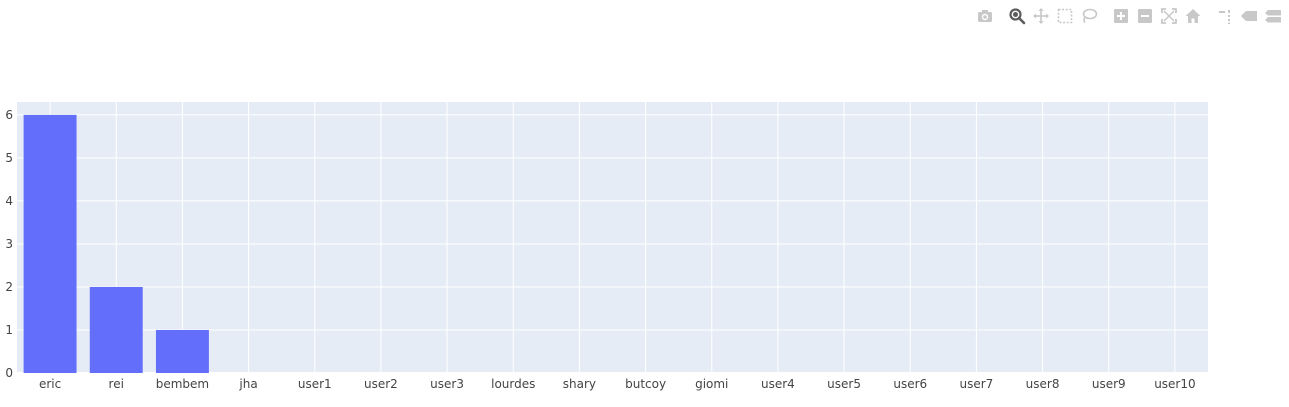 The width and height of the screenshot is (1289, 407). I want to click on camera-icon, so click(985, 16).